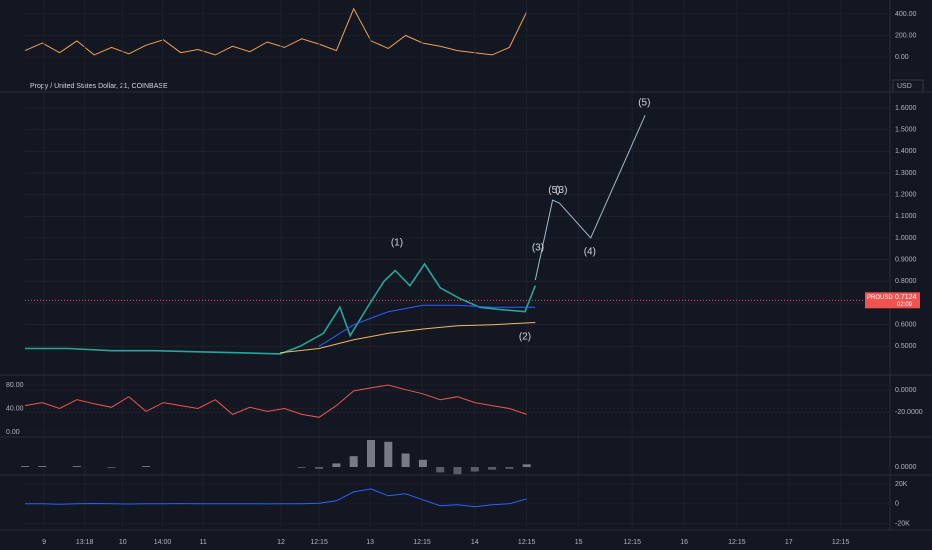 The height and width of the screenshot is (550, 932). Describe the element at coordinates (906, 346) in the screenshot. I see `y-tick-label: 0.5000` at that location.